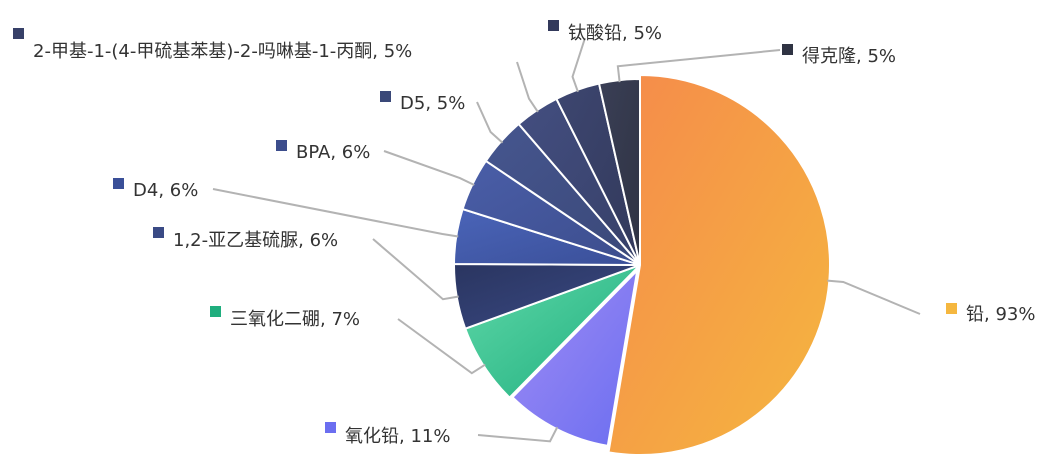  What do you see at coordinates (397, 436) in the screenshot?
I see `slice-label: 氧化铅, 11%` at bounding box center [397, 436].